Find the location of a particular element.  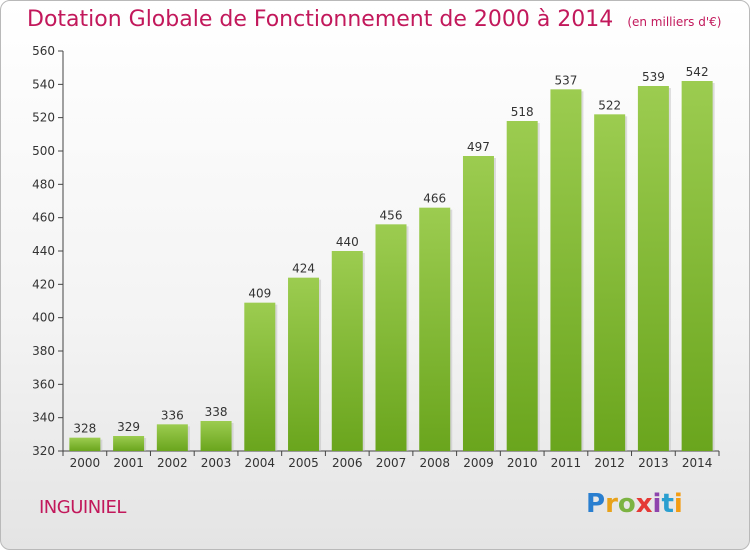

x-tick-label: 2012 is located at coordinates (609, 463).